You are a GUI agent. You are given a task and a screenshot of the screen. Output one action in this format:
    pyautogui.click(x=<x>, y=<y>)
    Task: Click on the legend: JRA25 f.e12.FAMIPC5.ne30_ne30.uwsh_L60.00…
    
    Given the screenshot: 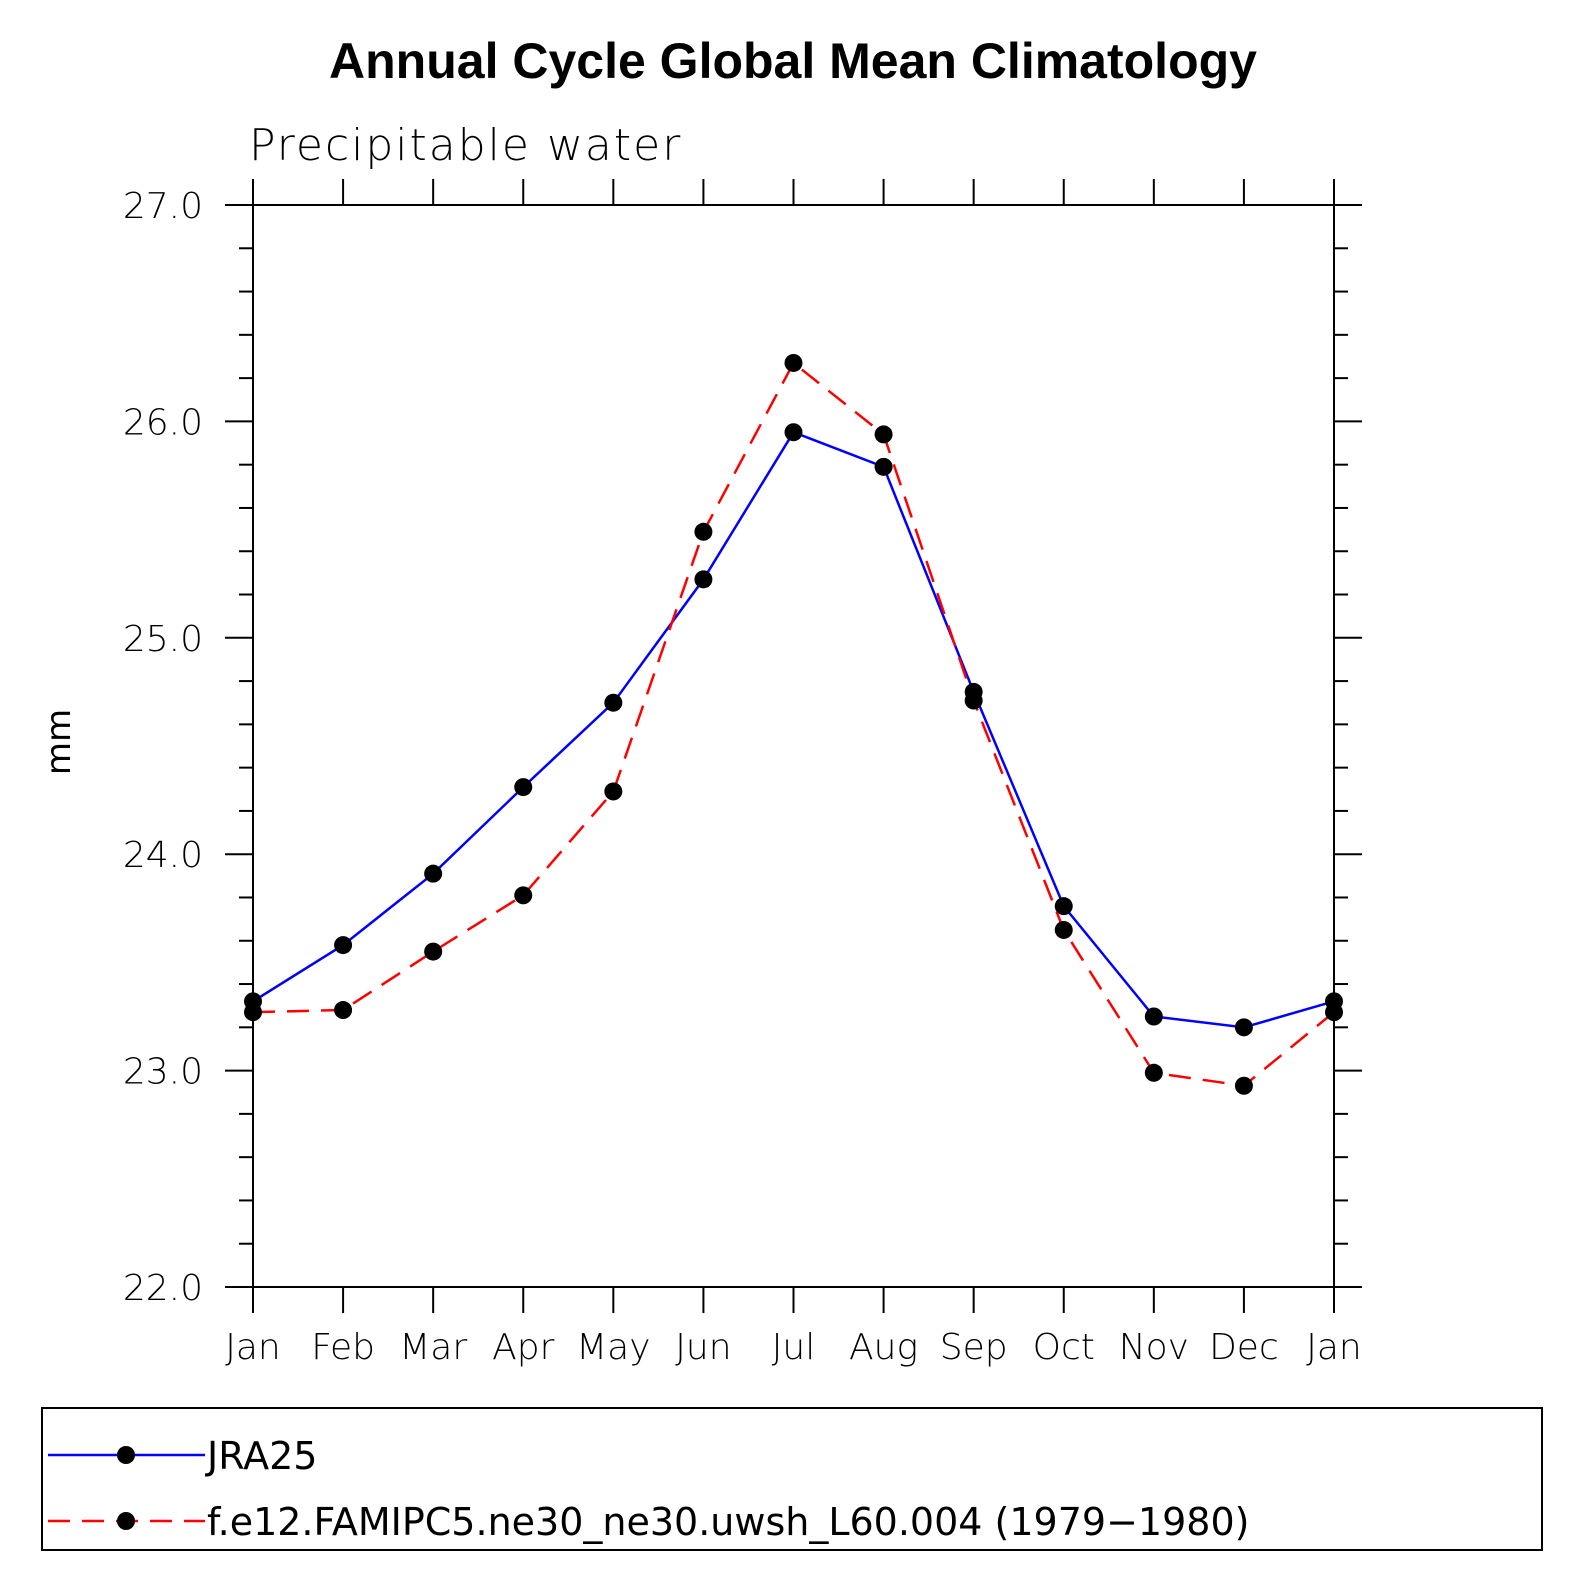 What is the action you would take?
    pyautogui.click(x=648, y=1489)
    